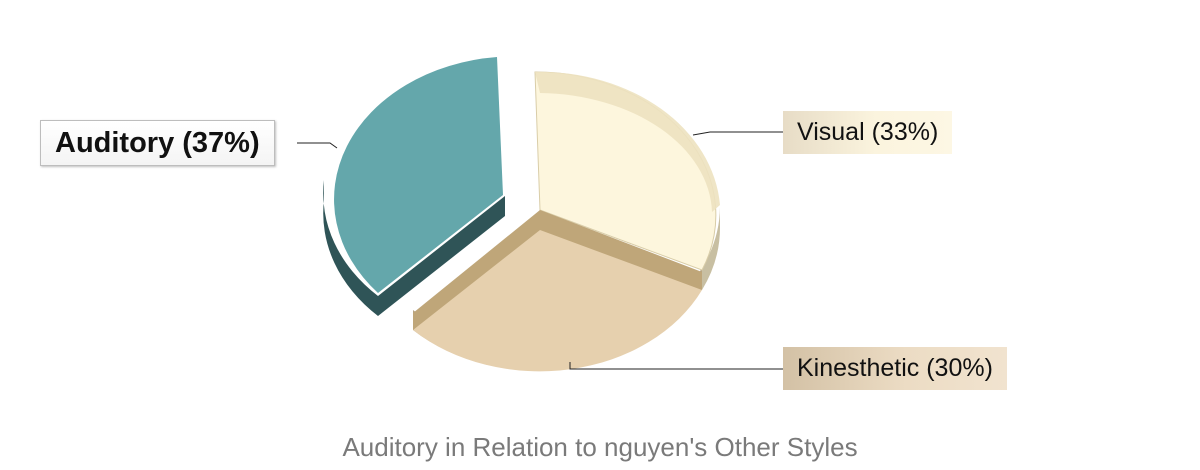  I want to click on data-label-visual: Visual (33%), so click(868, 132).